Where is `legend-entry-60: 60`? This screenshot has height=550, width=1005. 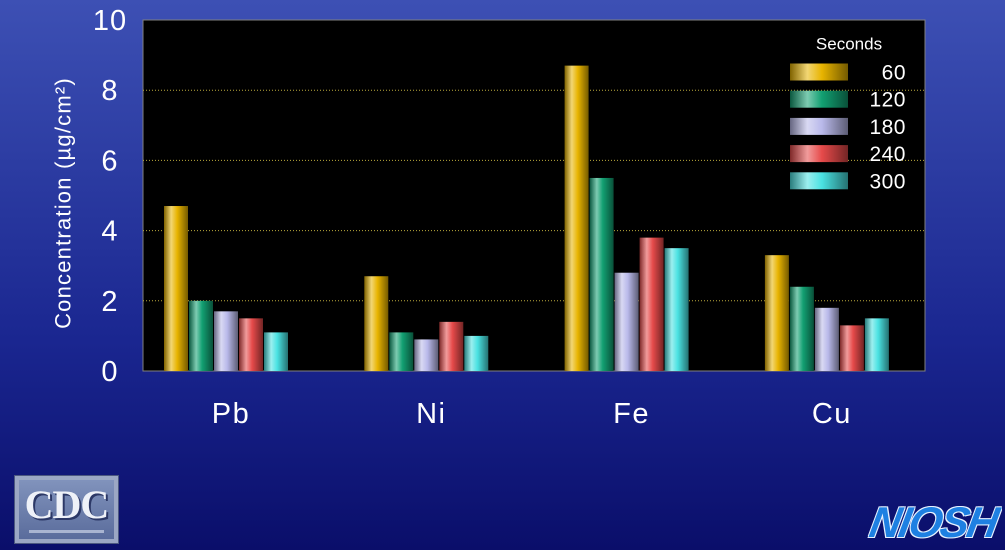 legend-entry-60: 60 is located at coordinates (848, 73).